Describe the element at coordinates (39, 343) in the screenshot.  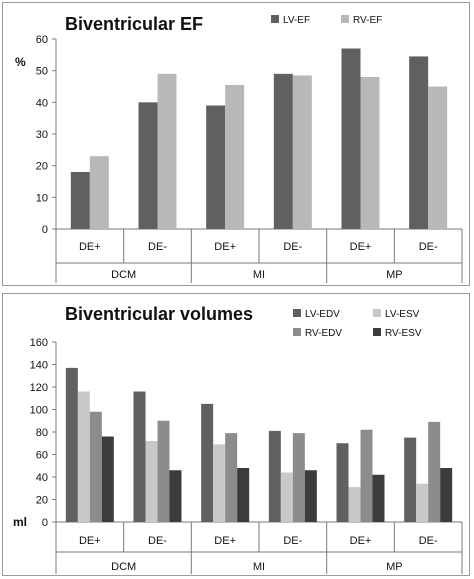
I see `y-tick-label: 160` at that location.